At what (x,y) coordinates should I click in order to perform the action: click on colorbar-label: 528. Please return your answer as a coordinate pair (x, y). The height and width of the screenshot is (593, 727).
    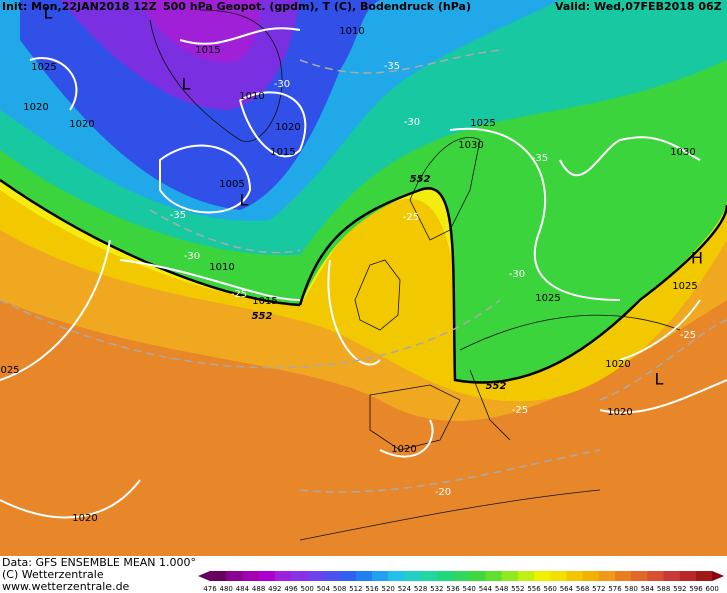
    Looking at the image, I should click on (420, 589).